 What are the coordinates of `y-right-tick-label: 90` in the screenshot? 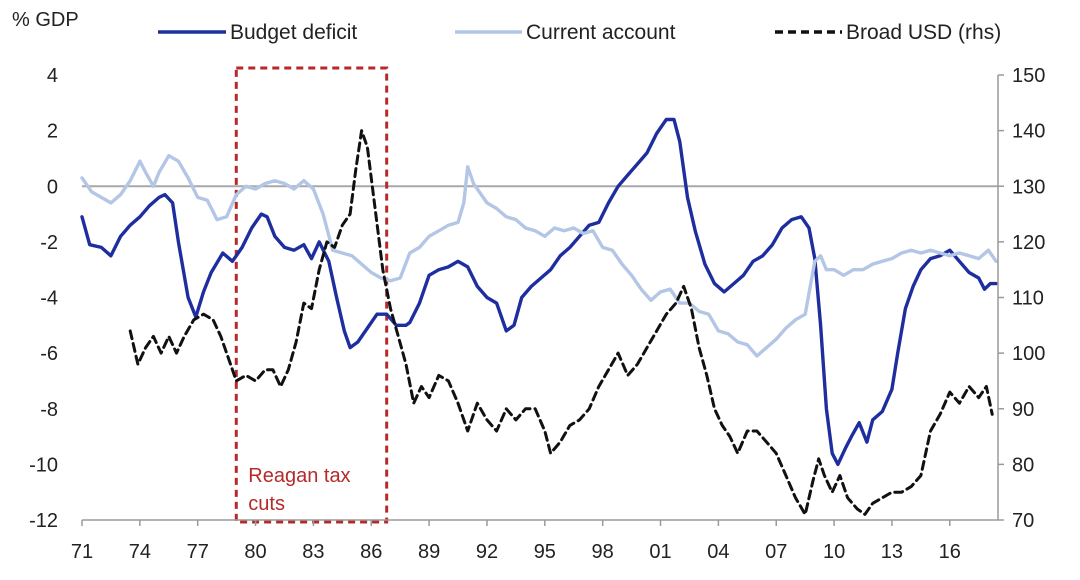 It's located at (1023, 410).